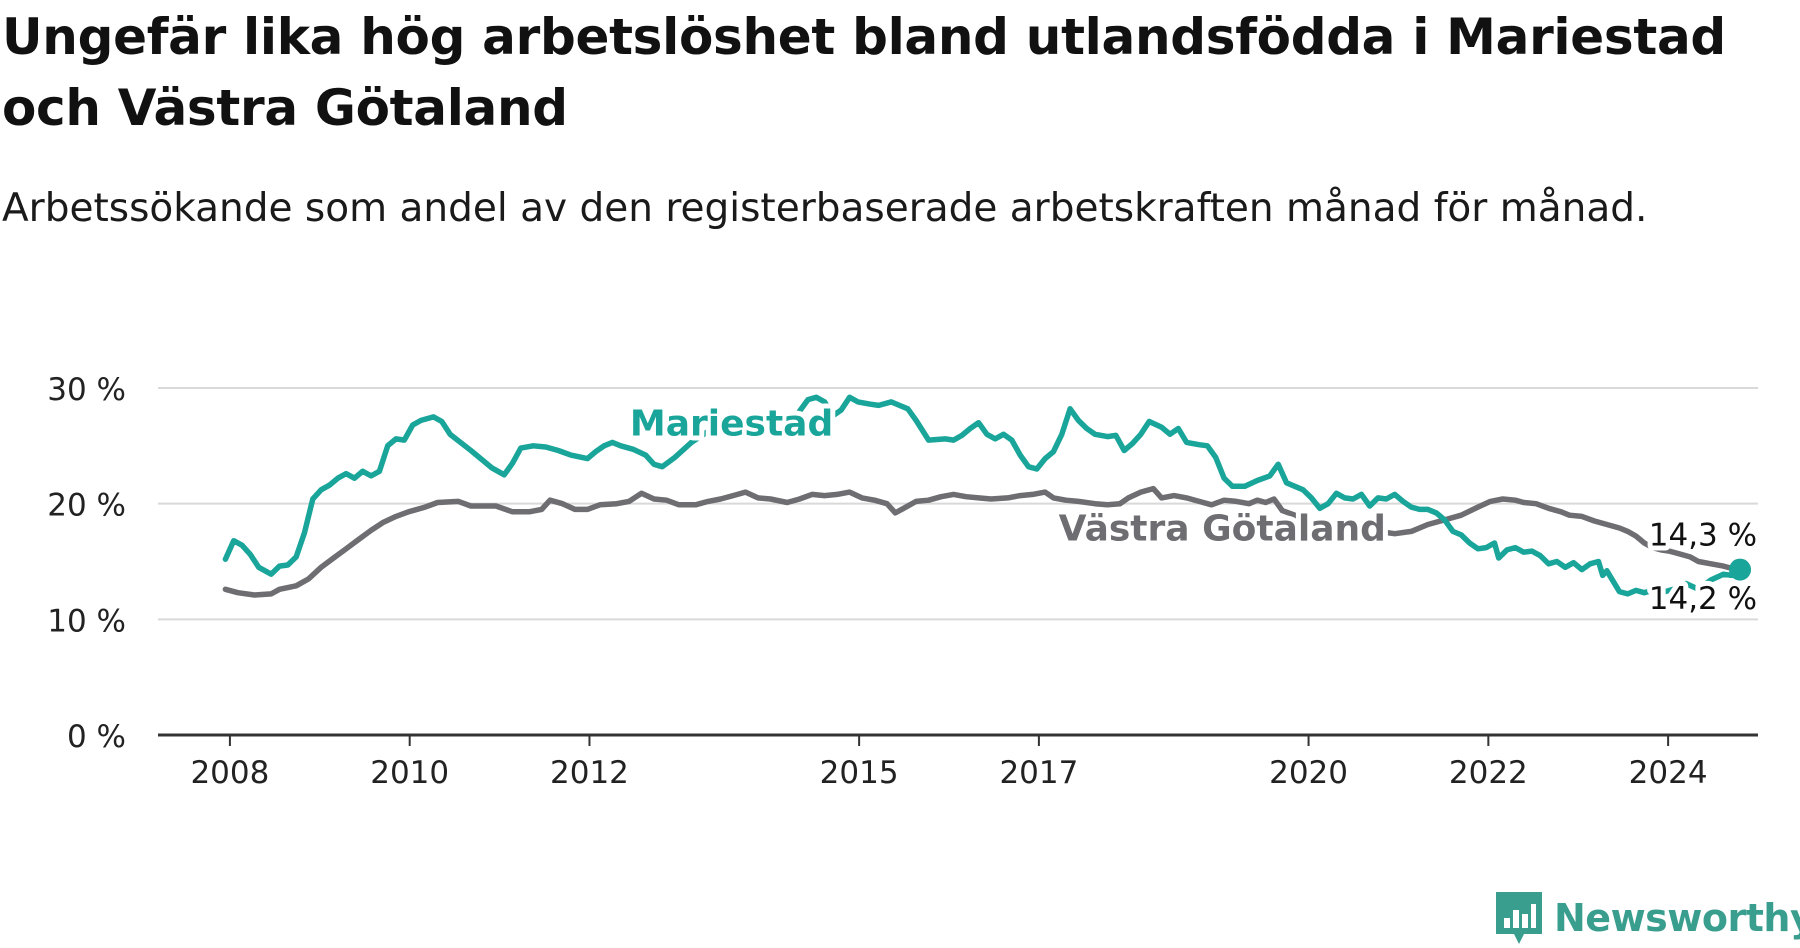 This screenshot has height=948, width=1800. Describe the element at coordinates (731, 423) in the screenshot. I see `series-label-mariestad: Mariestad` at that location.